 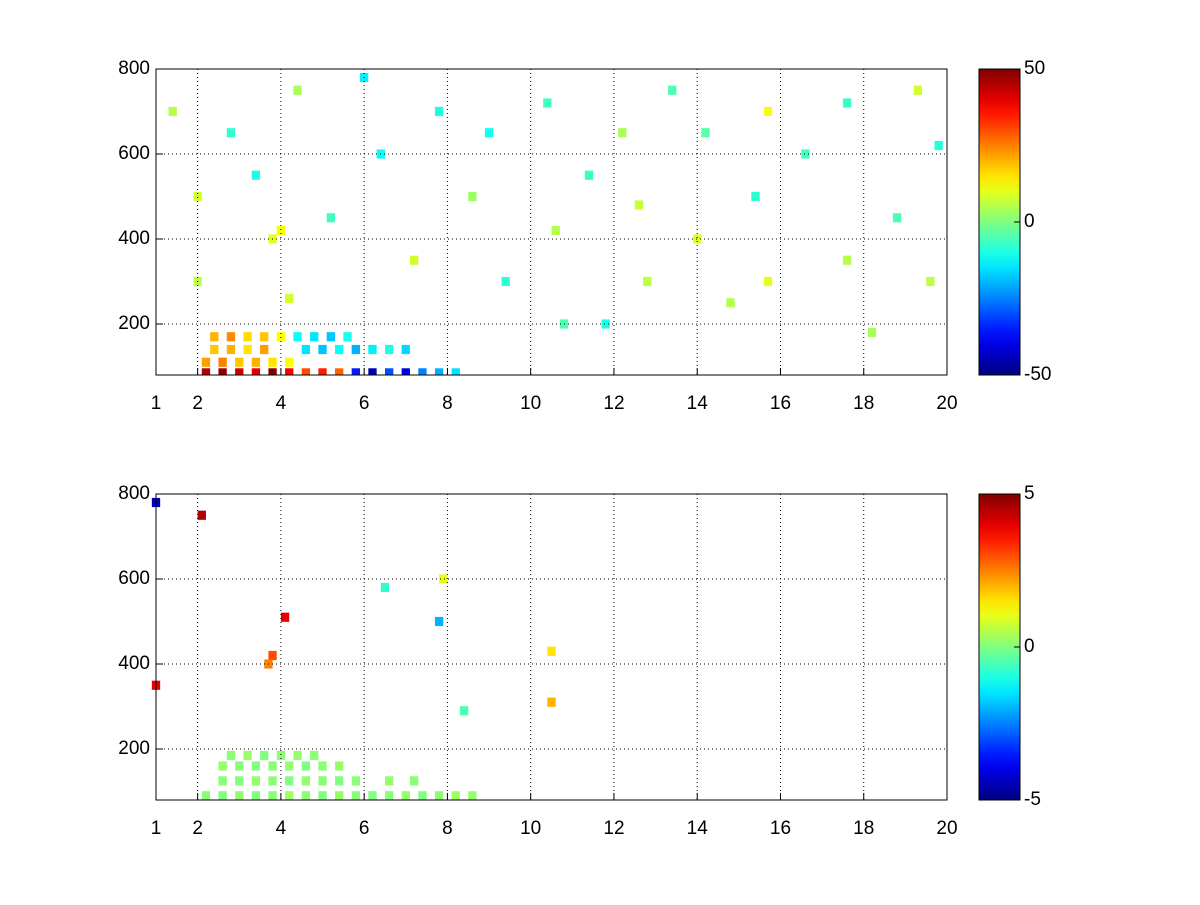 I want to click on x-tick-label: 20, so click(x=946, y=403).